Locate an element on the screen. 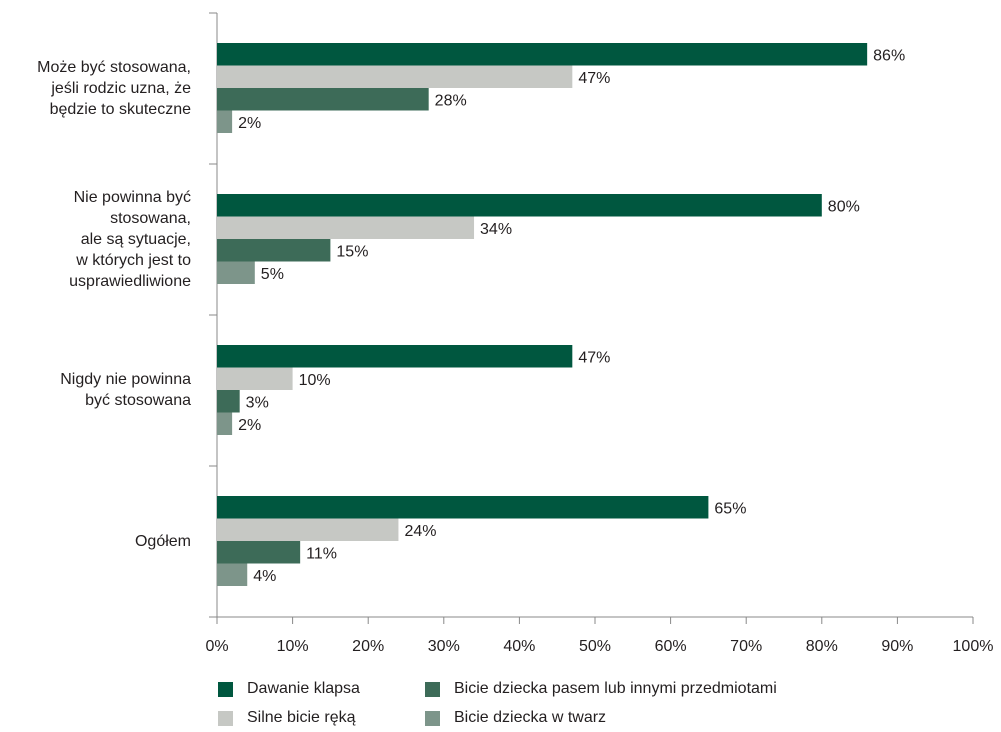  bar-value-label: 65% is located at coordinates (730, 508).